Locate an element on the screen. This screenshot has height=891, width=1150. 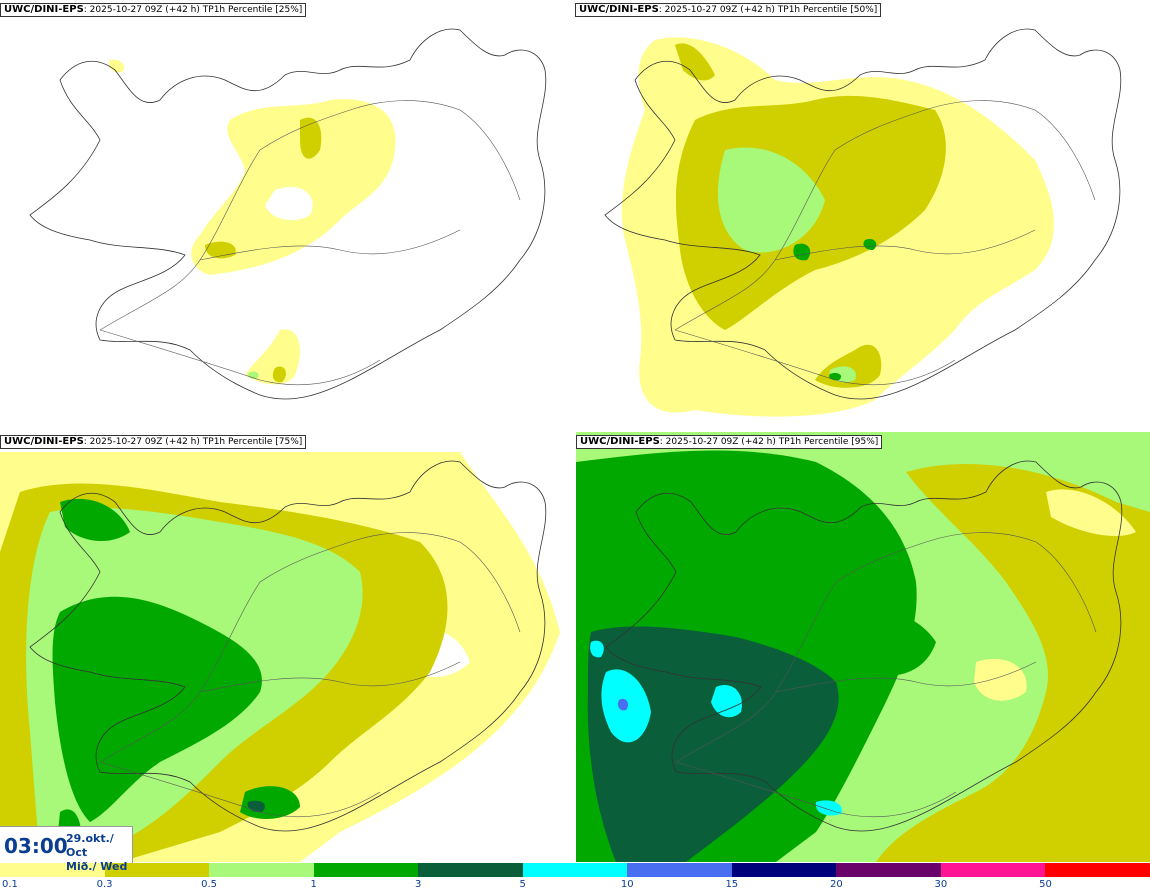
legend-tick-label: 0.1 is located at coordinates (10, 884).